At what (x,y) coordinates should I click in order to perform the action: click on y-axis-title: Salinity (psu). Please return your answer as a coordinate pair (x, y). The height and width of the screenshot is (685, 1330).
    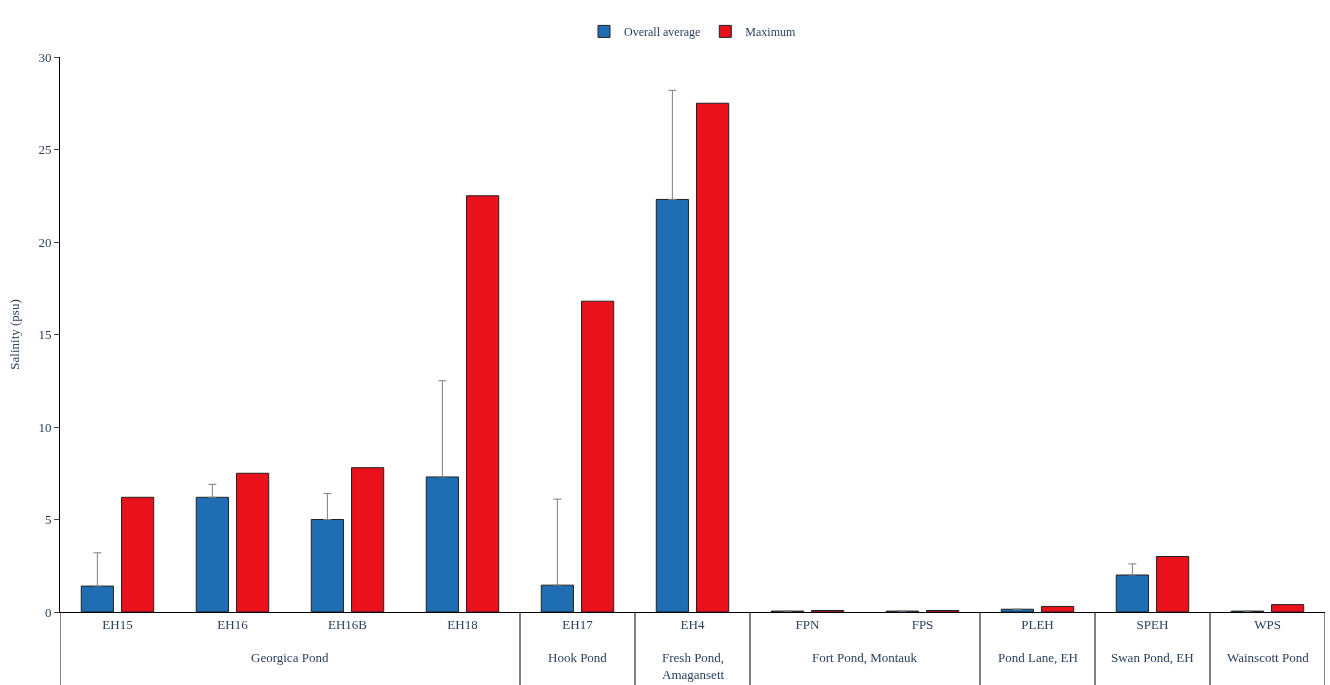
    Looking at the image, I should click on (15, 334).